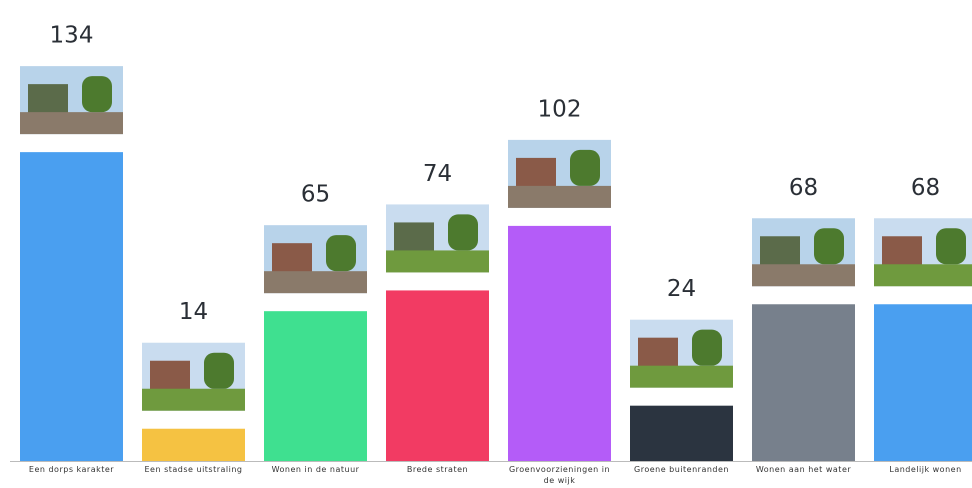  What do you see at coordinates (681, 289) in the screenshot?
I see `value-label: 24` at bounding box center [681, 289].